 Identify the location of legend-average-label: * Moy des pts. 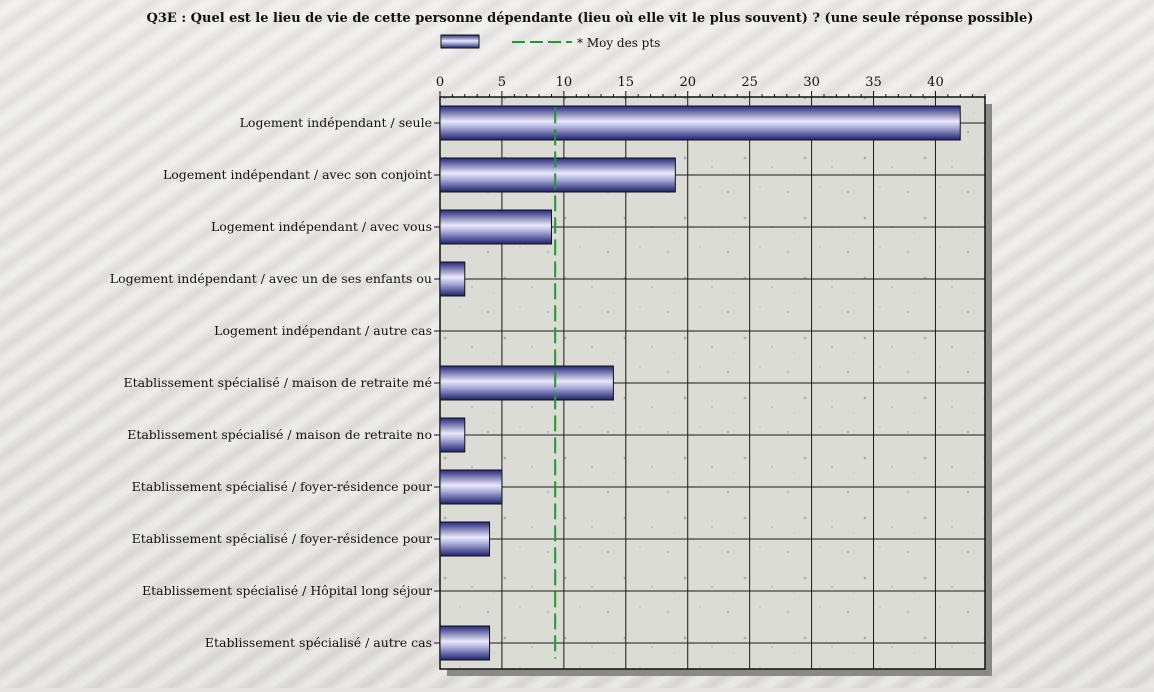
(618, 43).